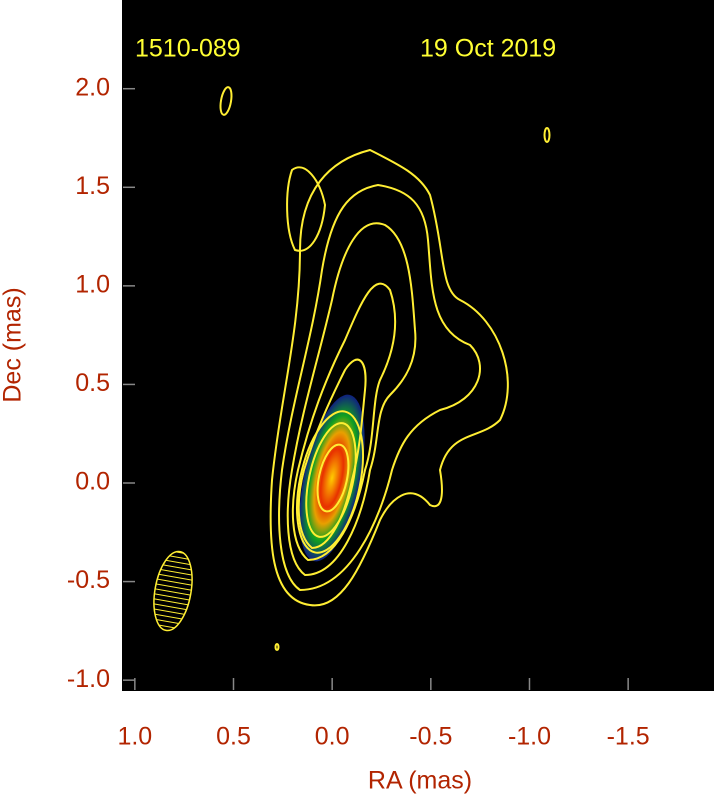  Describe the element at coordinates (488, 49) in the screenshot. I see `annotation: 19 Oct 2019` at that location.